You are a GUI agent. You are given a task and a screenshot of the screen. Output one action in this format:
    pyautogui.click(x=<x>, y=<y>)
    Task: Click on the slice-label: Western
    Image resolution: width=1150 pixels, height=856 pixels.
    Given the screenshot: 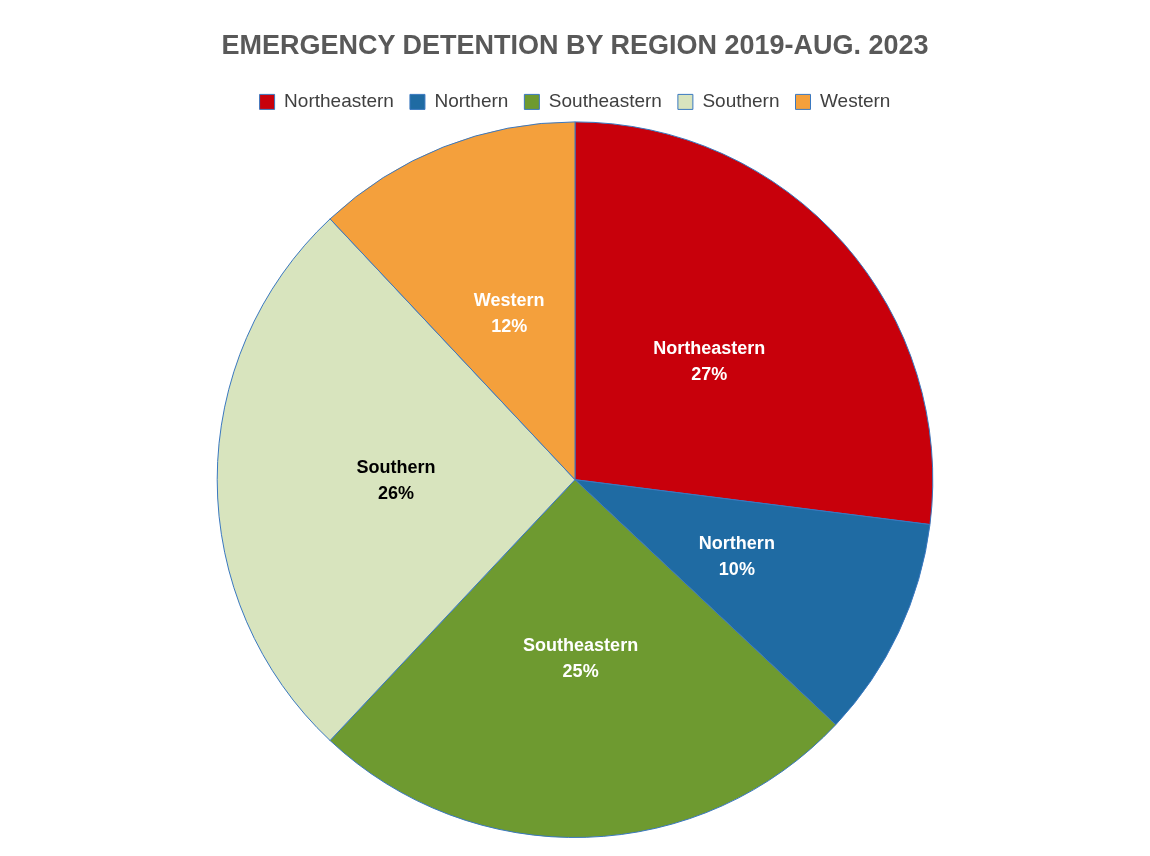 What is the action you would take?
    pyautogui.click(x=509, y=300)
    